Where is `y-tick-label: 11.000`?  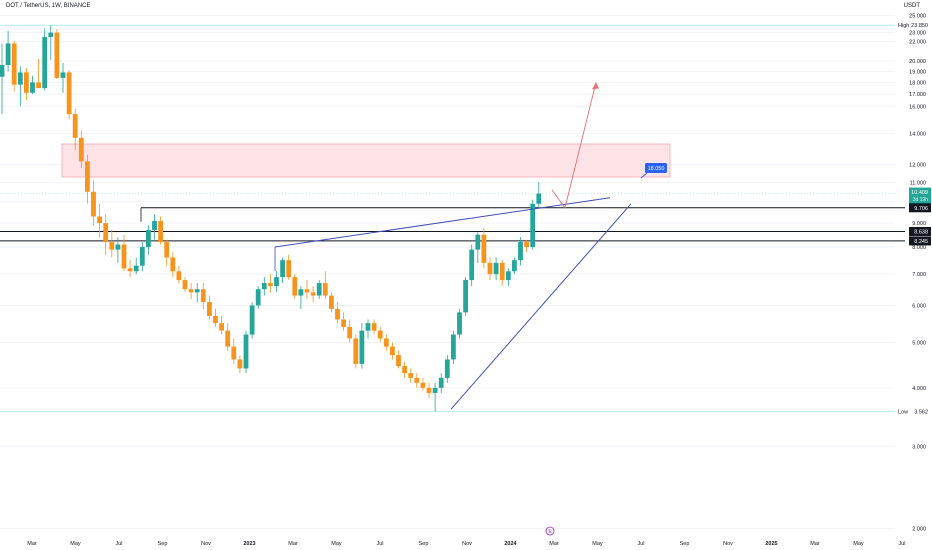
y-tick-label: 11.000 is located at coordinates (918, 183).